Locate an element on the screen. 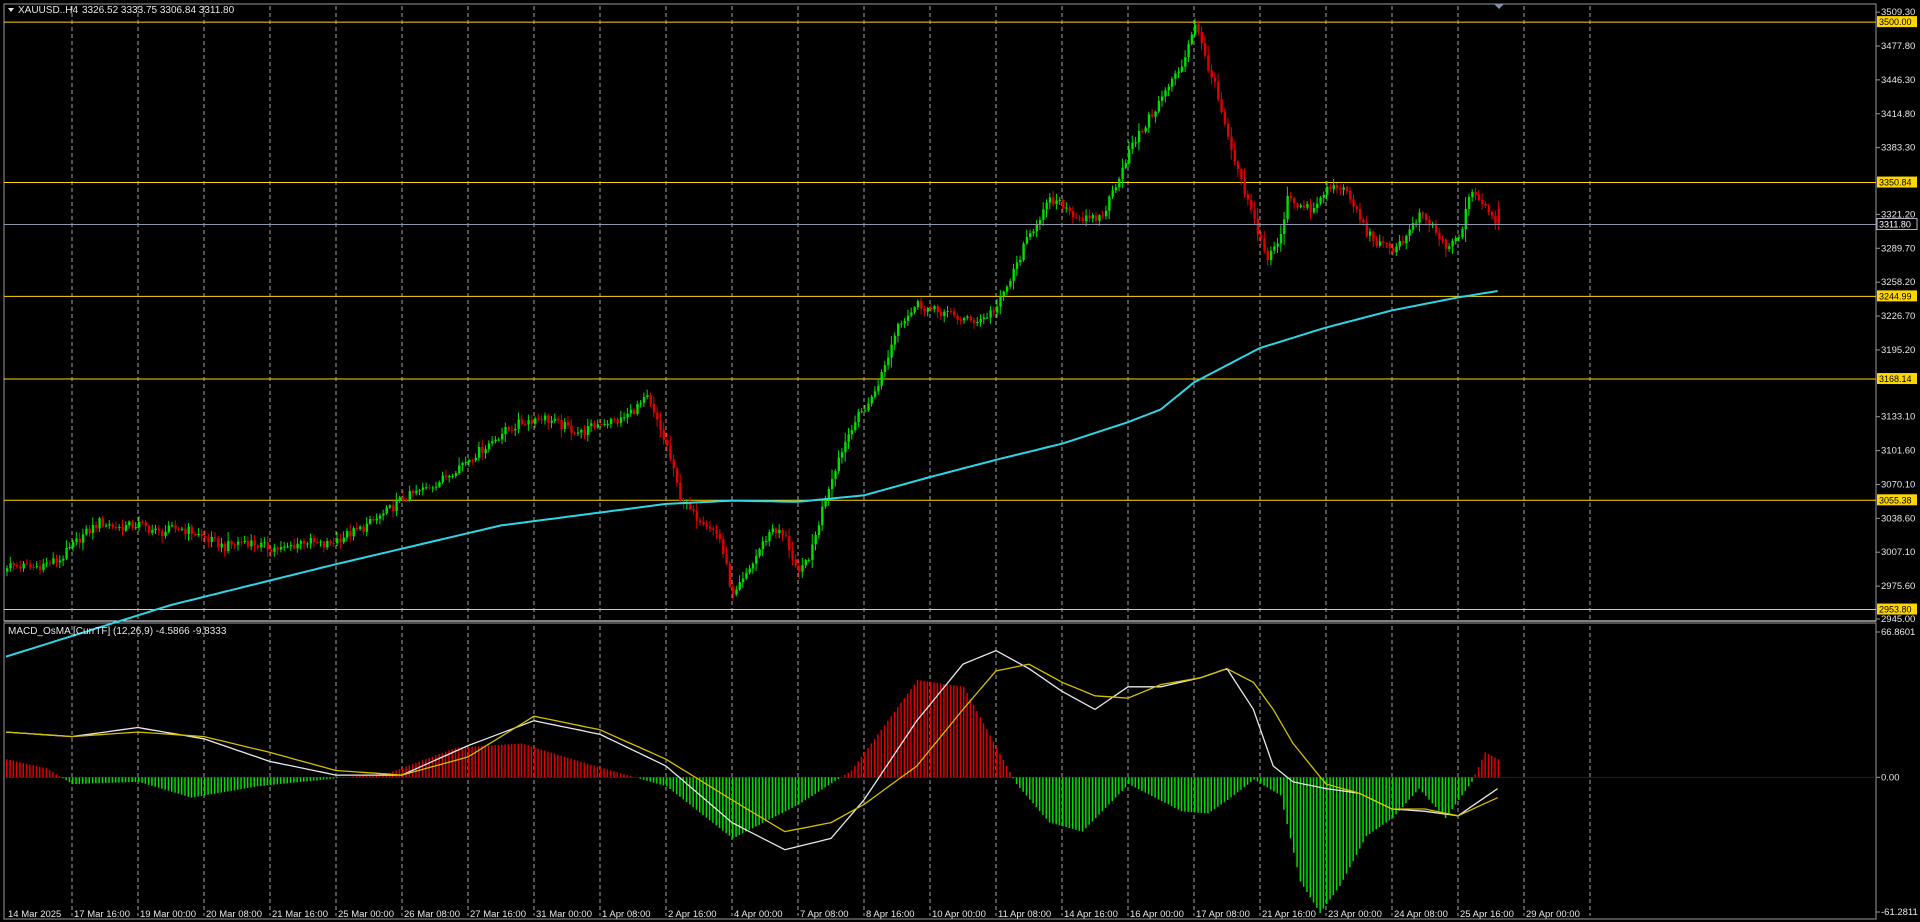 The height and width of the screenshot is (922, 1920). time-label: 7 Apr 08:00 is located at coordinates (824, 914).